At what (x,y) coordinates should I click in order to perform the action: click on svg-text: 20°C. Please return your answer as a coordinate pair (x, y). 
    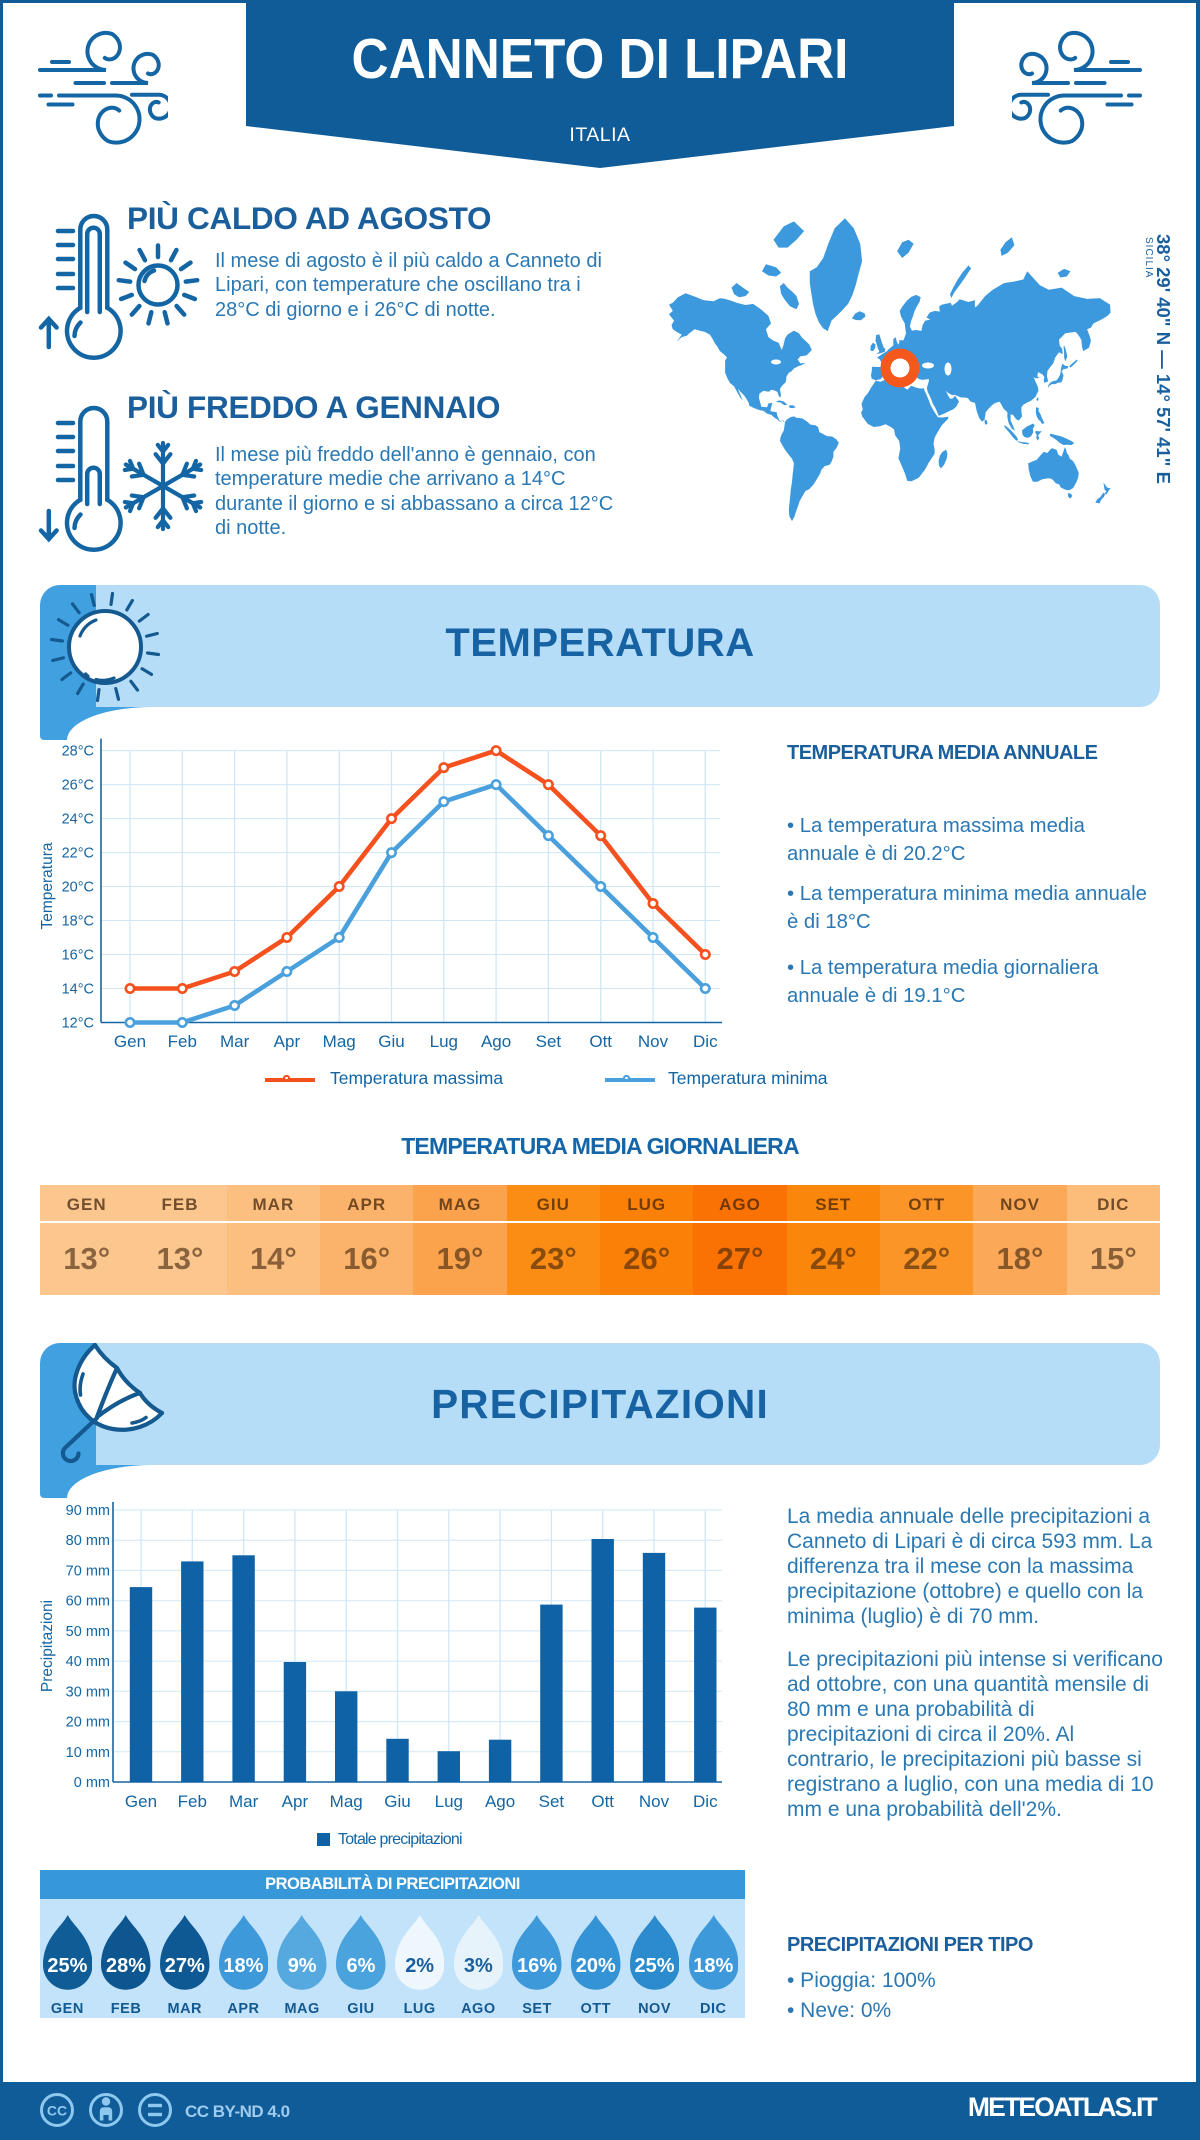
    Looking at the image, I should click on (78, 888).